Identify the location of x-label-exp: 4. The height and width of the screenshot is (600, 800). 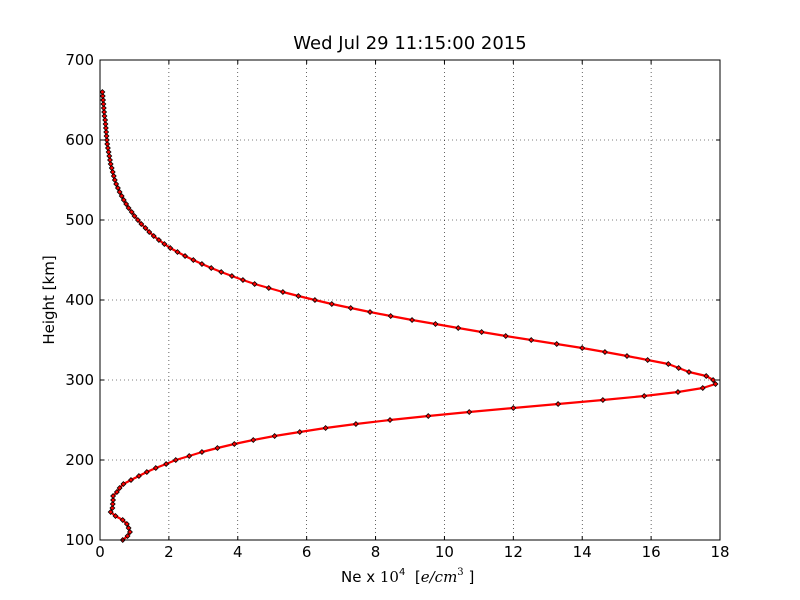
(402, 572).